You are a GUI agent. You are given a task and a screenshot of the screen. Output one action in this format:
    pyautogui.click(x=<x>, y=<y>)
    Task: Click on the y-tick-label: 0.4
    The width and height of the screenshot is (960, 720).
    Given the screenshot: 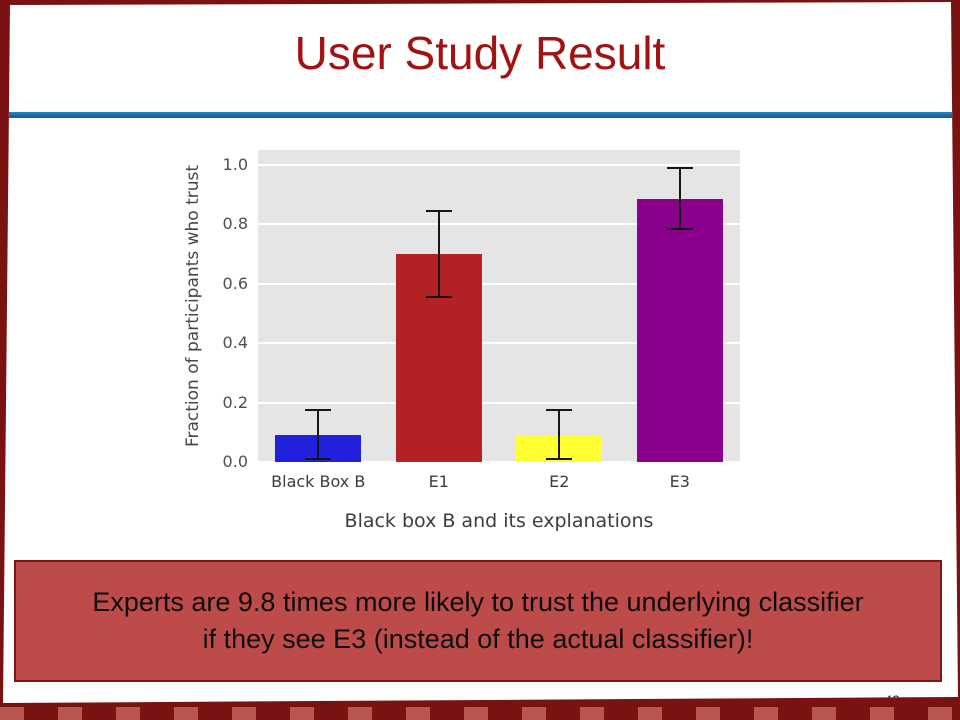 What is the action you would take?
    pyautogui.click(x=235, y=343)
    